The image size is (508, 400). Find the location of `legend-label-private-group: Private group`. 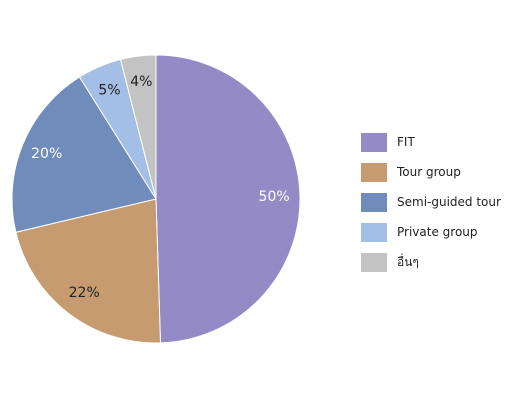

legend-label-private-group: Private group is located at coordinates (437, 232).